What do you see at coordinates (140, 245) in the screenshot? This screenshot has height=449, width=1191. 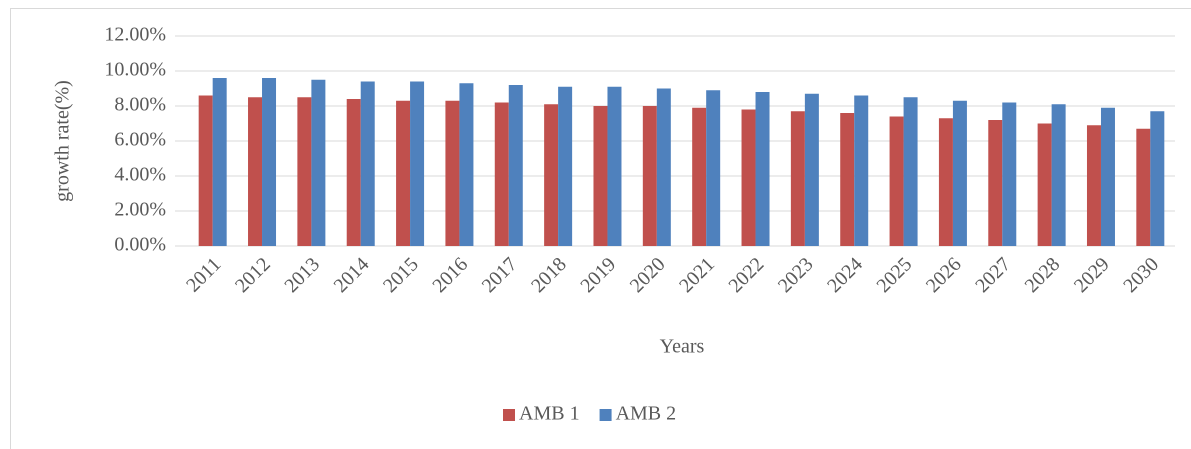 I see `y-tick-label: 0.00%` at bounding box center [140, 245].